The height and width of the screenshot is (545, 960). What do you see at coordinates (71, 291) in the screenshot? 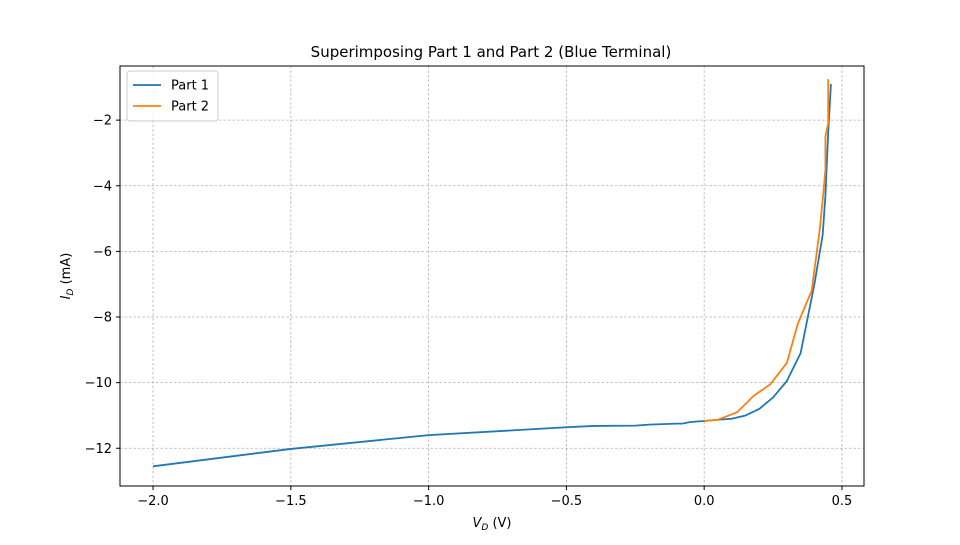
I see `y-axis-label-sub: D` at bounding box center [71, 291].